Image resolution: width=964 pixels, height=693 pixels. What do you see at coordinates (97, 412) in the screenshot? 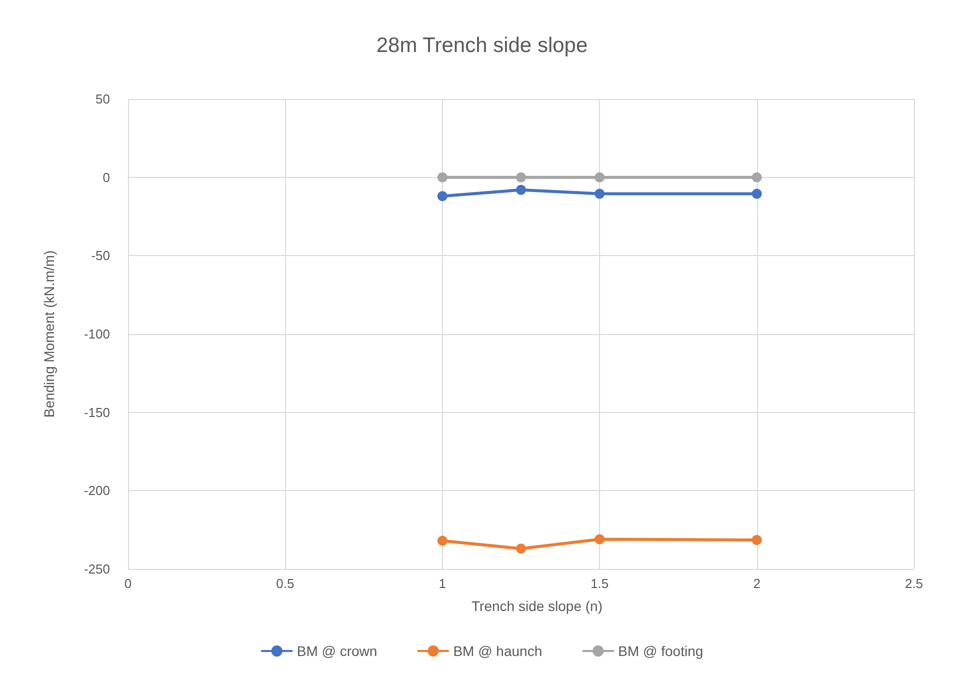
I see `y-tick-label: -150` at bounding box center [97, 412].